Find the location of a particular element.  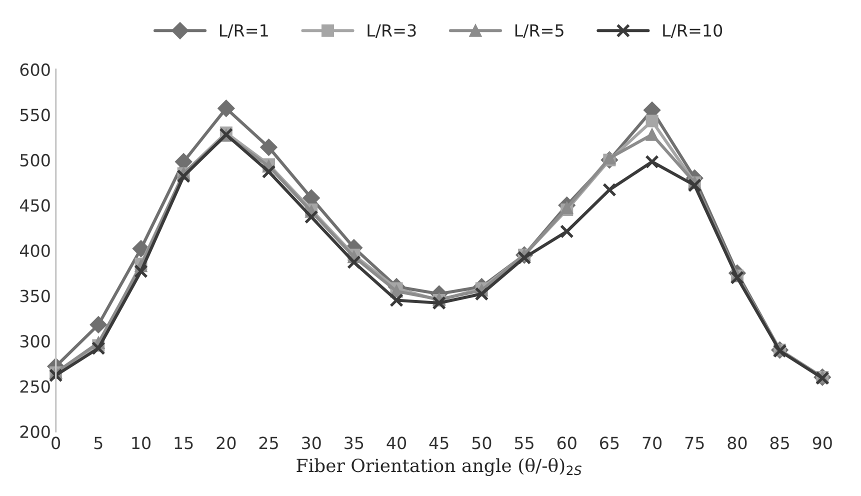

x-tick-label: 70 is located at coordinates (652, 443).